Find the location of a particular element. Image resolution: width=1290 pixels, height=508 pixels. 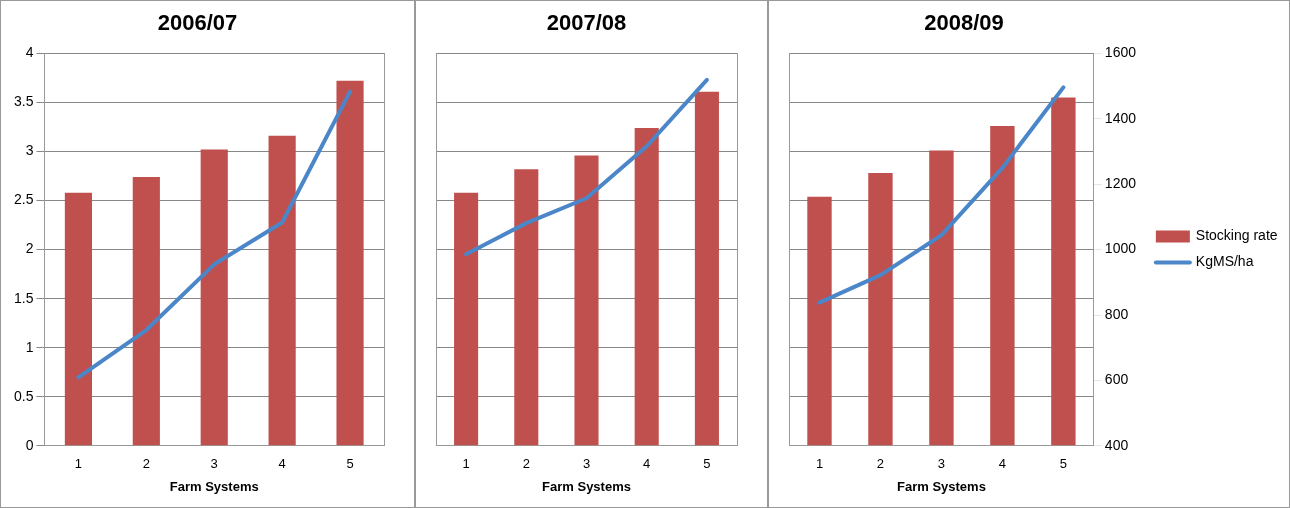

y2-tick-label: 400 is located at coordinates (1116, 444).